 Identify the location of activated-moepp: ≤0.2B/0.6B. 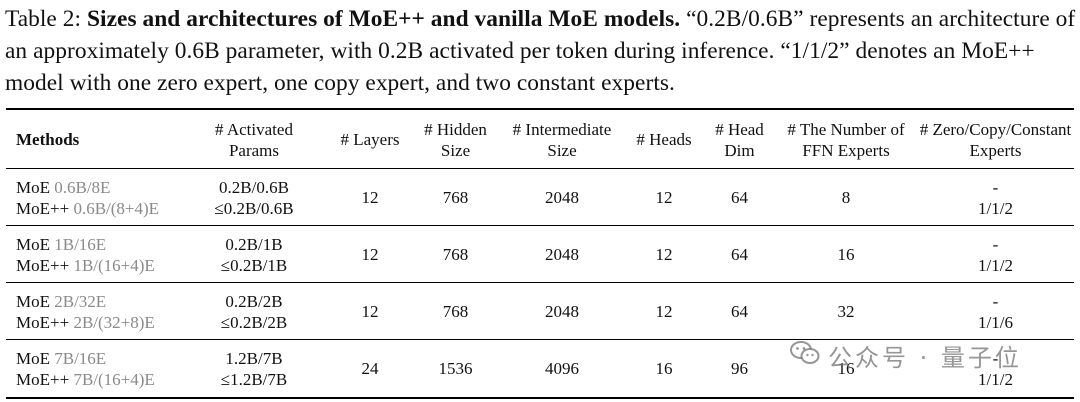
(254, 208).